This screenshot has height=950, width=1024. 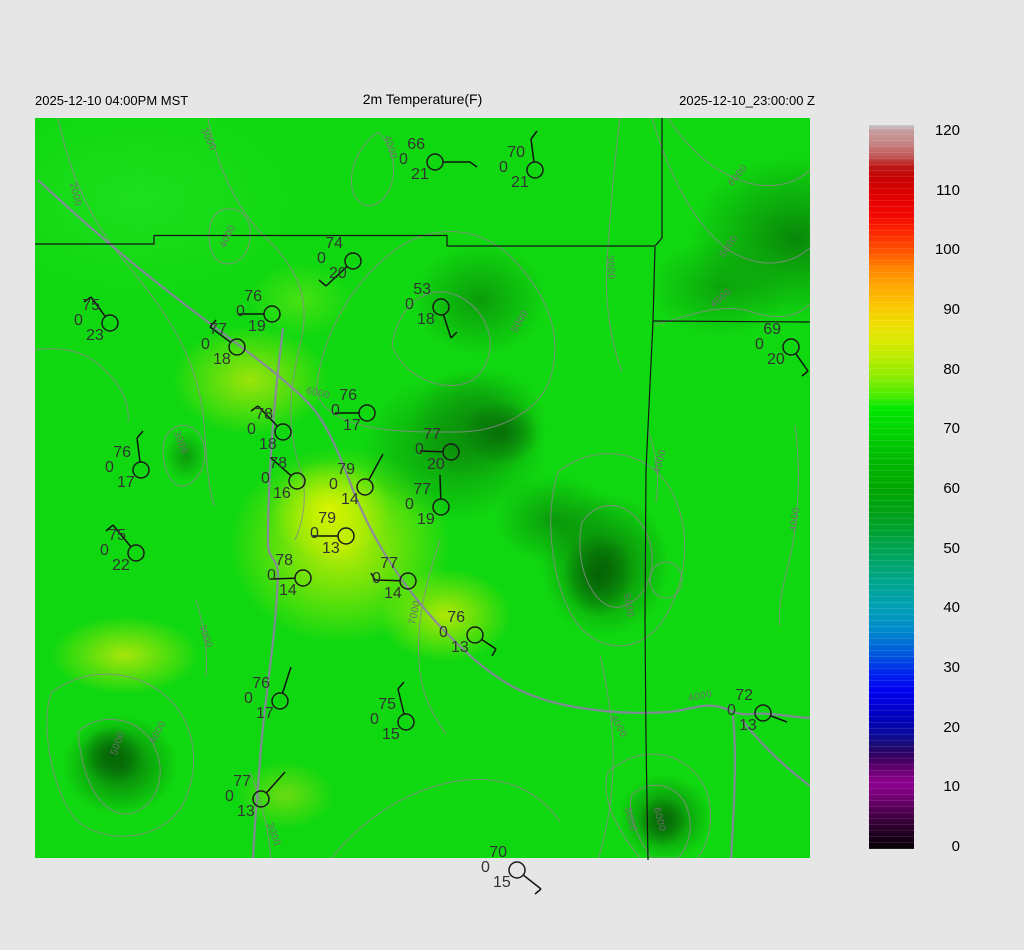 I want to click on colorbar-tick: 110, so click(x=948, y=190).